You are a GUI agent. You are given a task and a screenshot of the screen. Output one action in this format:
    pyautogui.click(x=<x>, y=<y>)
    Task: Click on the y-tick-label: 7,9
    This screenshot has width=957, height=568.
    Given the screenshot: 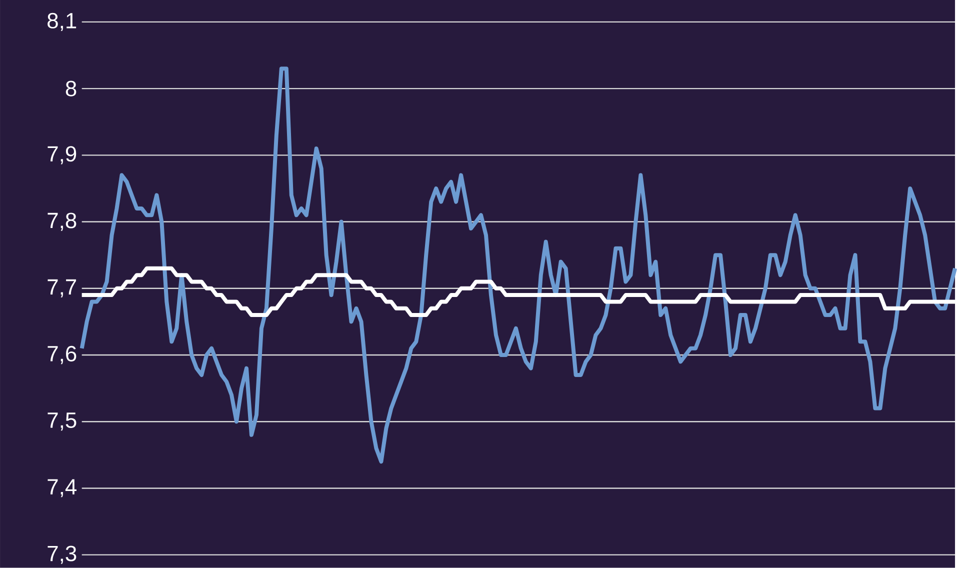 What is the action you would take?
    pyautogui.click(x=62, y=155)
    